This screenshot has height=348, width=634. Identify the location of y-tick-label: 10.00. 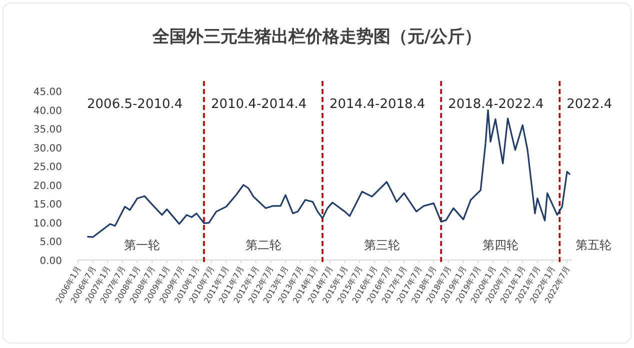
(47, 224).